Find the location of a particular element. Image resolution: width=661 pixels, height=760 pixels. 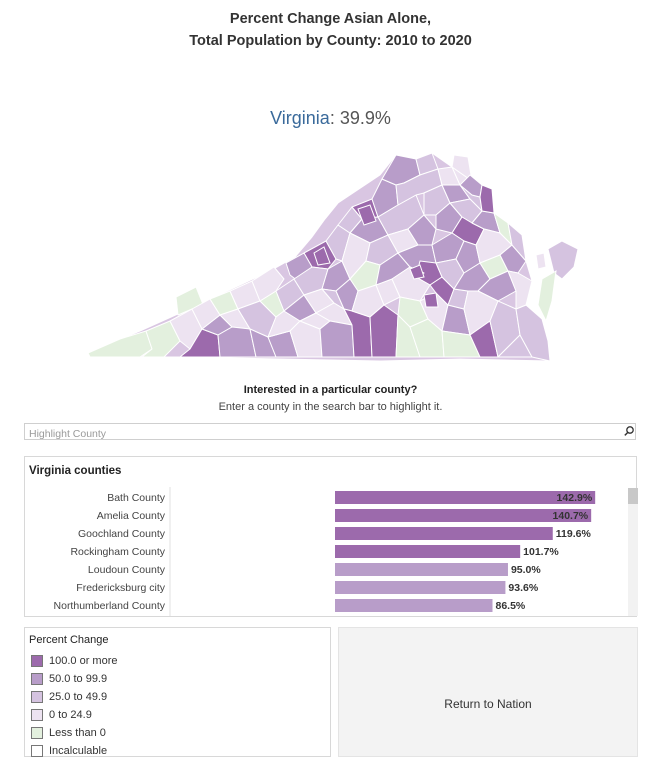

legend-label: Less than 0 is located at coordinates (77, 733).